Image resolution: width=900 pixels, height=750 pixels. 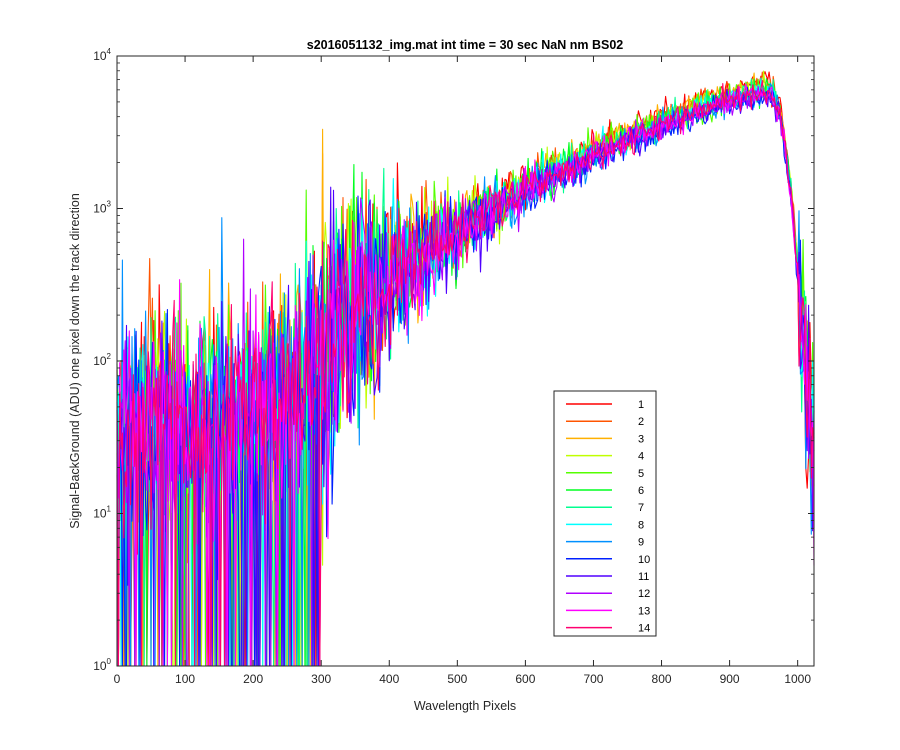 I want to click on x-tick-label: 800, so click(x=662, y=679).